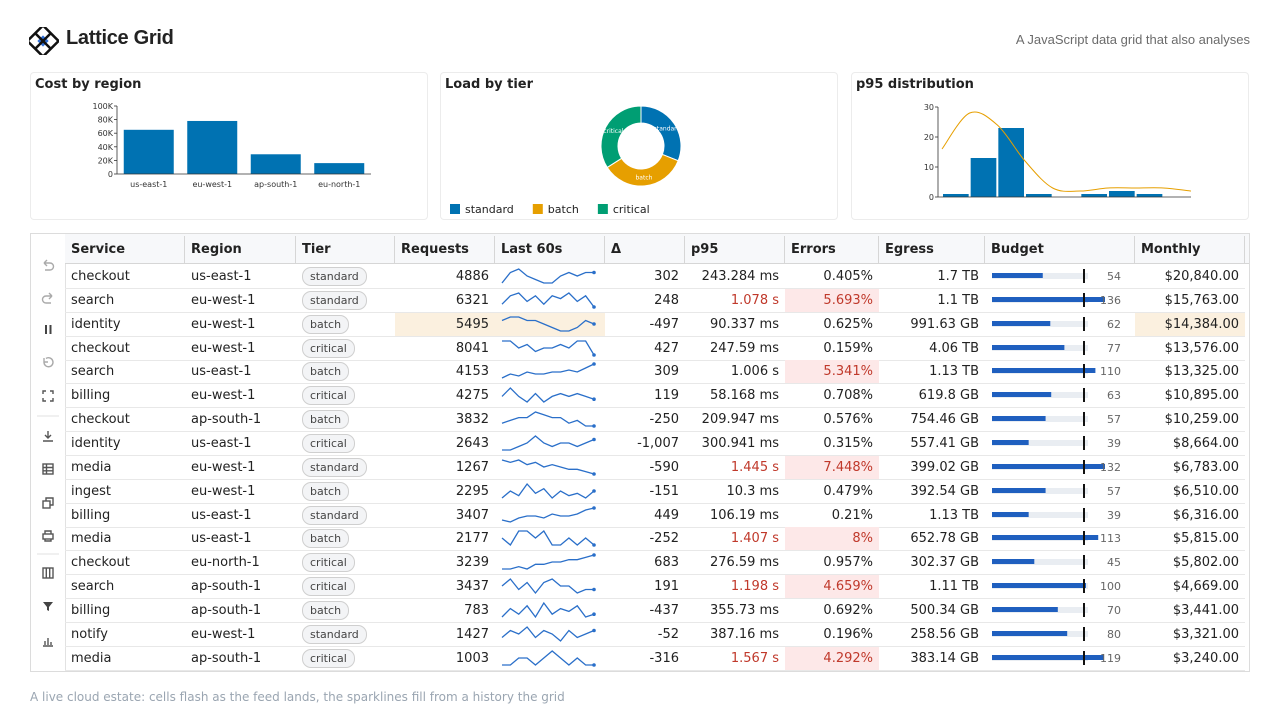 The image size is (1280, 704). I want to click on legend-label: standard, so click(489, 209).